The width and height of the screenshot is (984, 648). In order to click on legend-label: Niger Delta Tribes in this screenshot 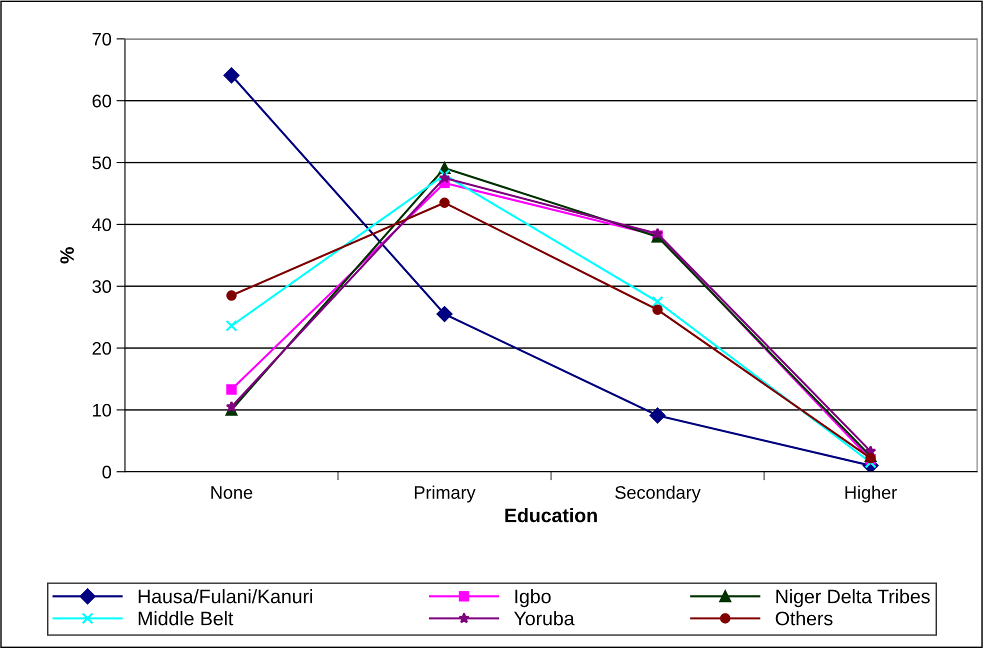, I will do `click(853, 598)`.